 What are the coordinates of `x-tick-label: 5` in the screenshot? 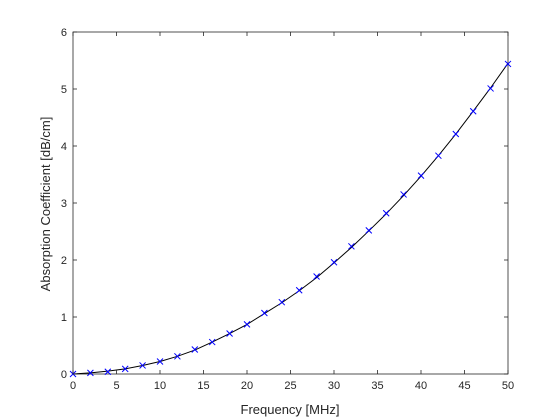 It's located at (116, 386).